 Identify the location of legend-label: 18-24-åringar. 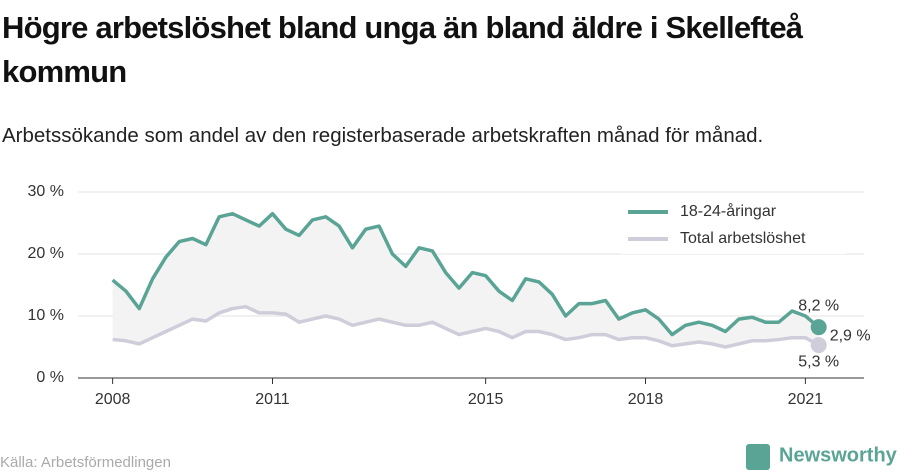
(728, 211).